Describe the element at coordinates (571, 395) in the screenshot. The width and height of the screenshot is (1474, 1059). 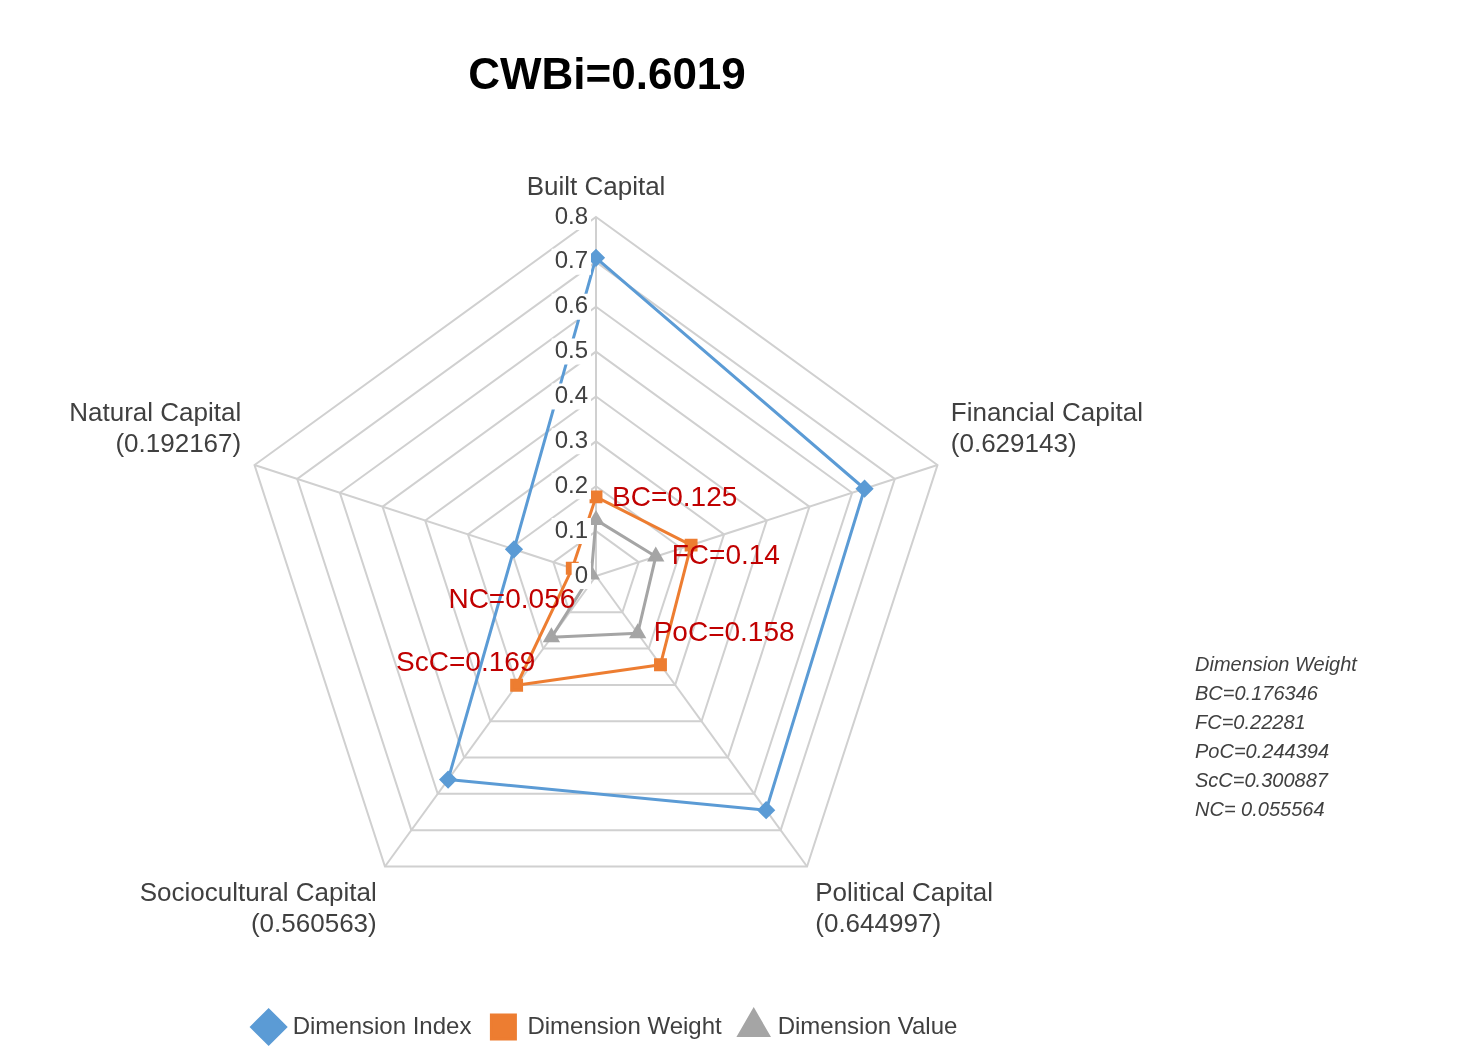
I see `y-tick-label: 0.4` at that location.